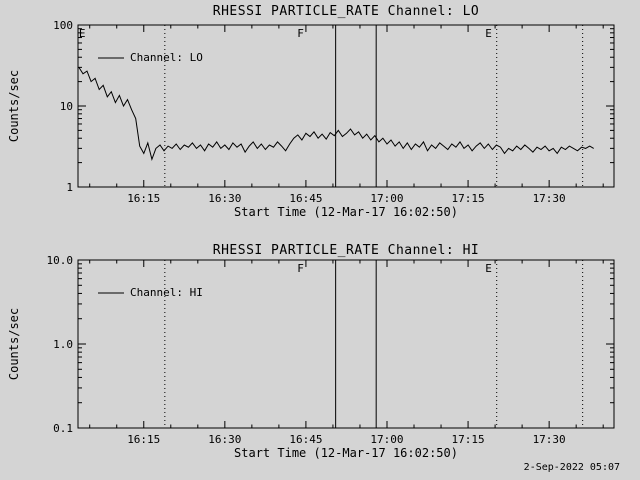 This screenshot has width=640, height=480. Describe the element at coordinates (60, 260) in the screenshot. I see `svg-text: 10.0` at that location.